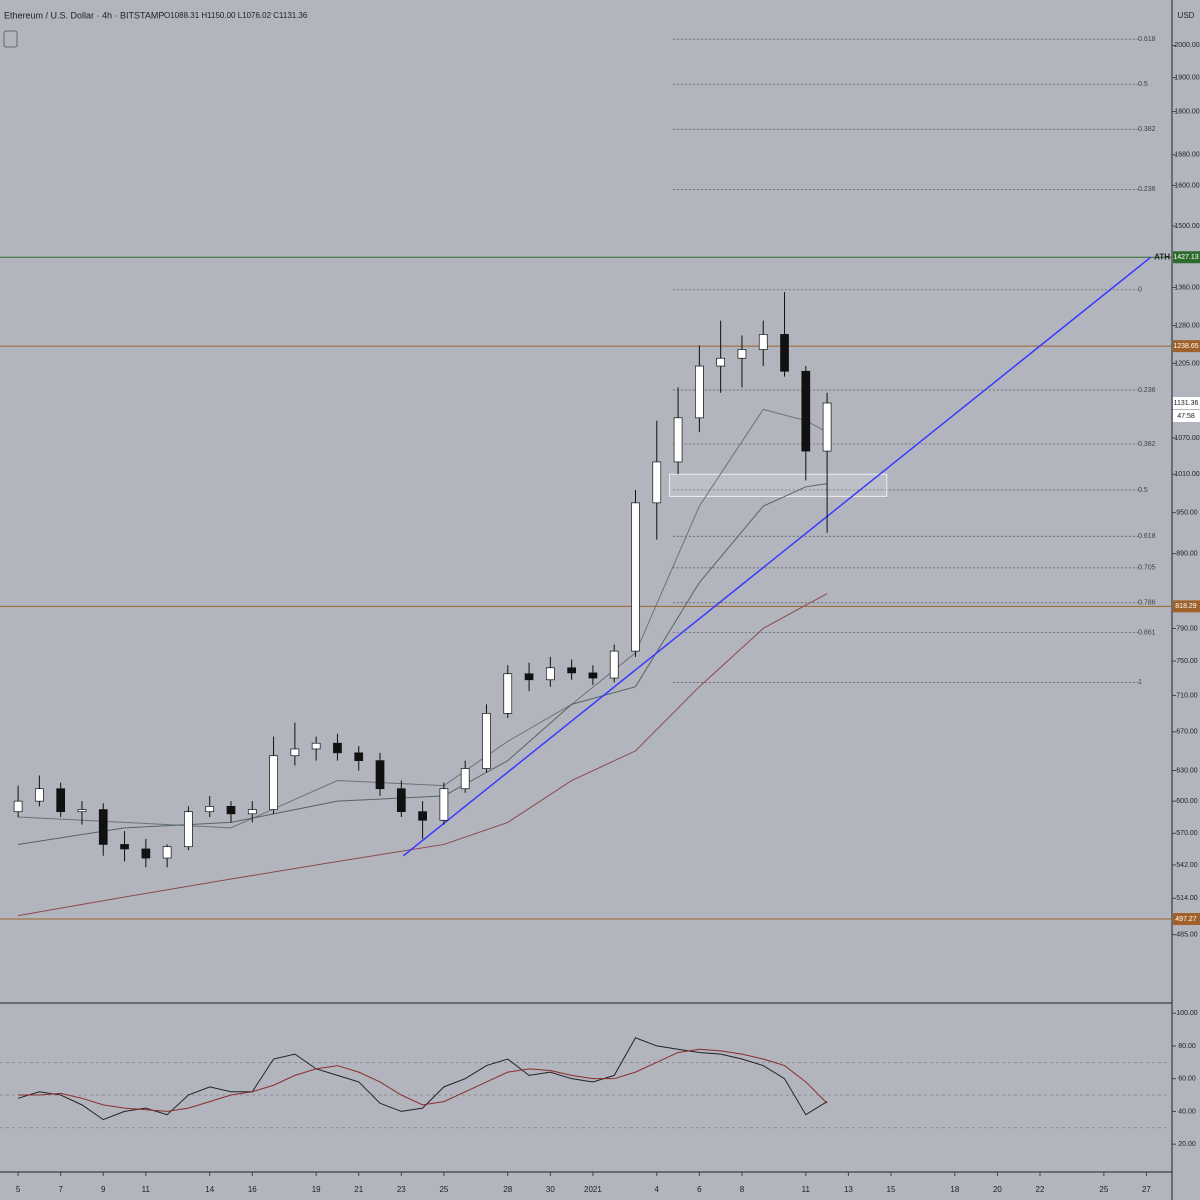  Describe the element at coordinates (1186, 474) in the screenshot. I see `y-tick-label: 1010.00` at that location.